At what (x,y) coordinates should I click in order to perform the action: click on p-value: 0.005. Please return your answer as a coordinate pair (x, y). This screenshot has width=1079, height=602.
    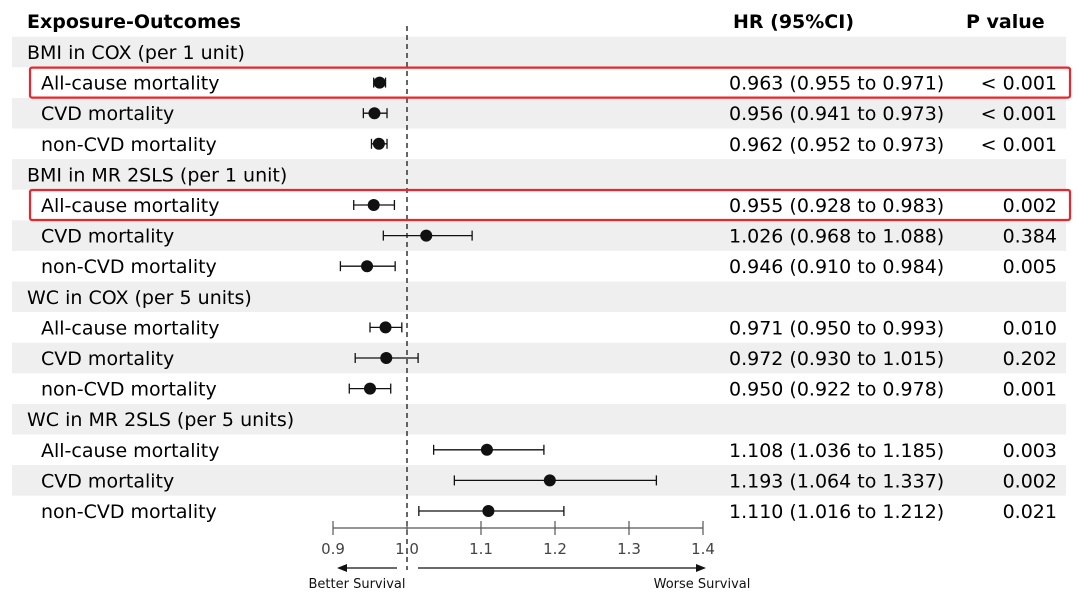
    Looking at the image, I should click on (1030, 267).